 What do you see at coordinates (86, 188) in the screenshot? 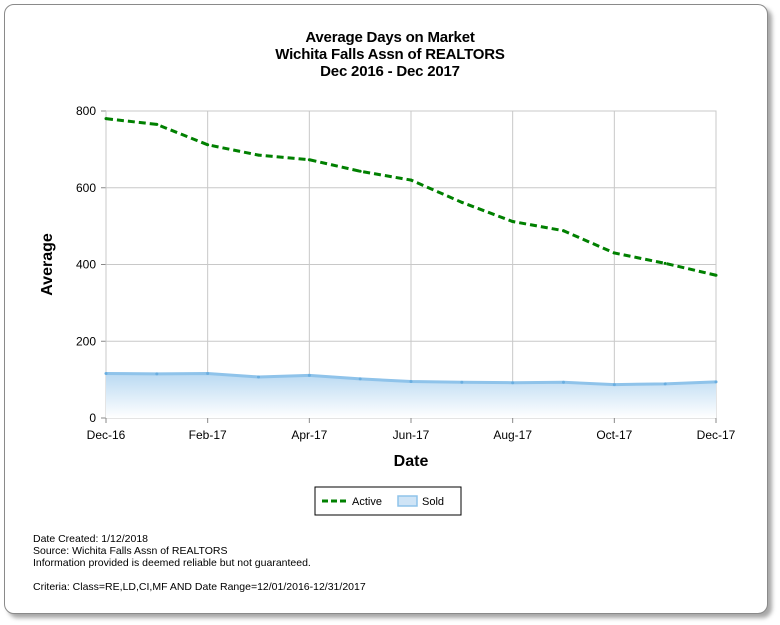
I see `y-tick-label: 600` at bounding box center [86, 188].